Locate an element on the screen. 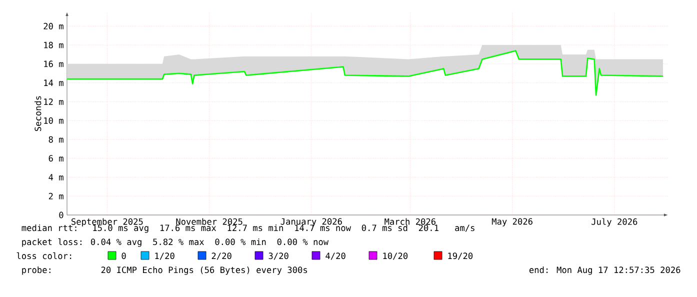 The height and width of the screenshot is (297, 697). legend-label: 1/20 is located at coordinates (164, 256).